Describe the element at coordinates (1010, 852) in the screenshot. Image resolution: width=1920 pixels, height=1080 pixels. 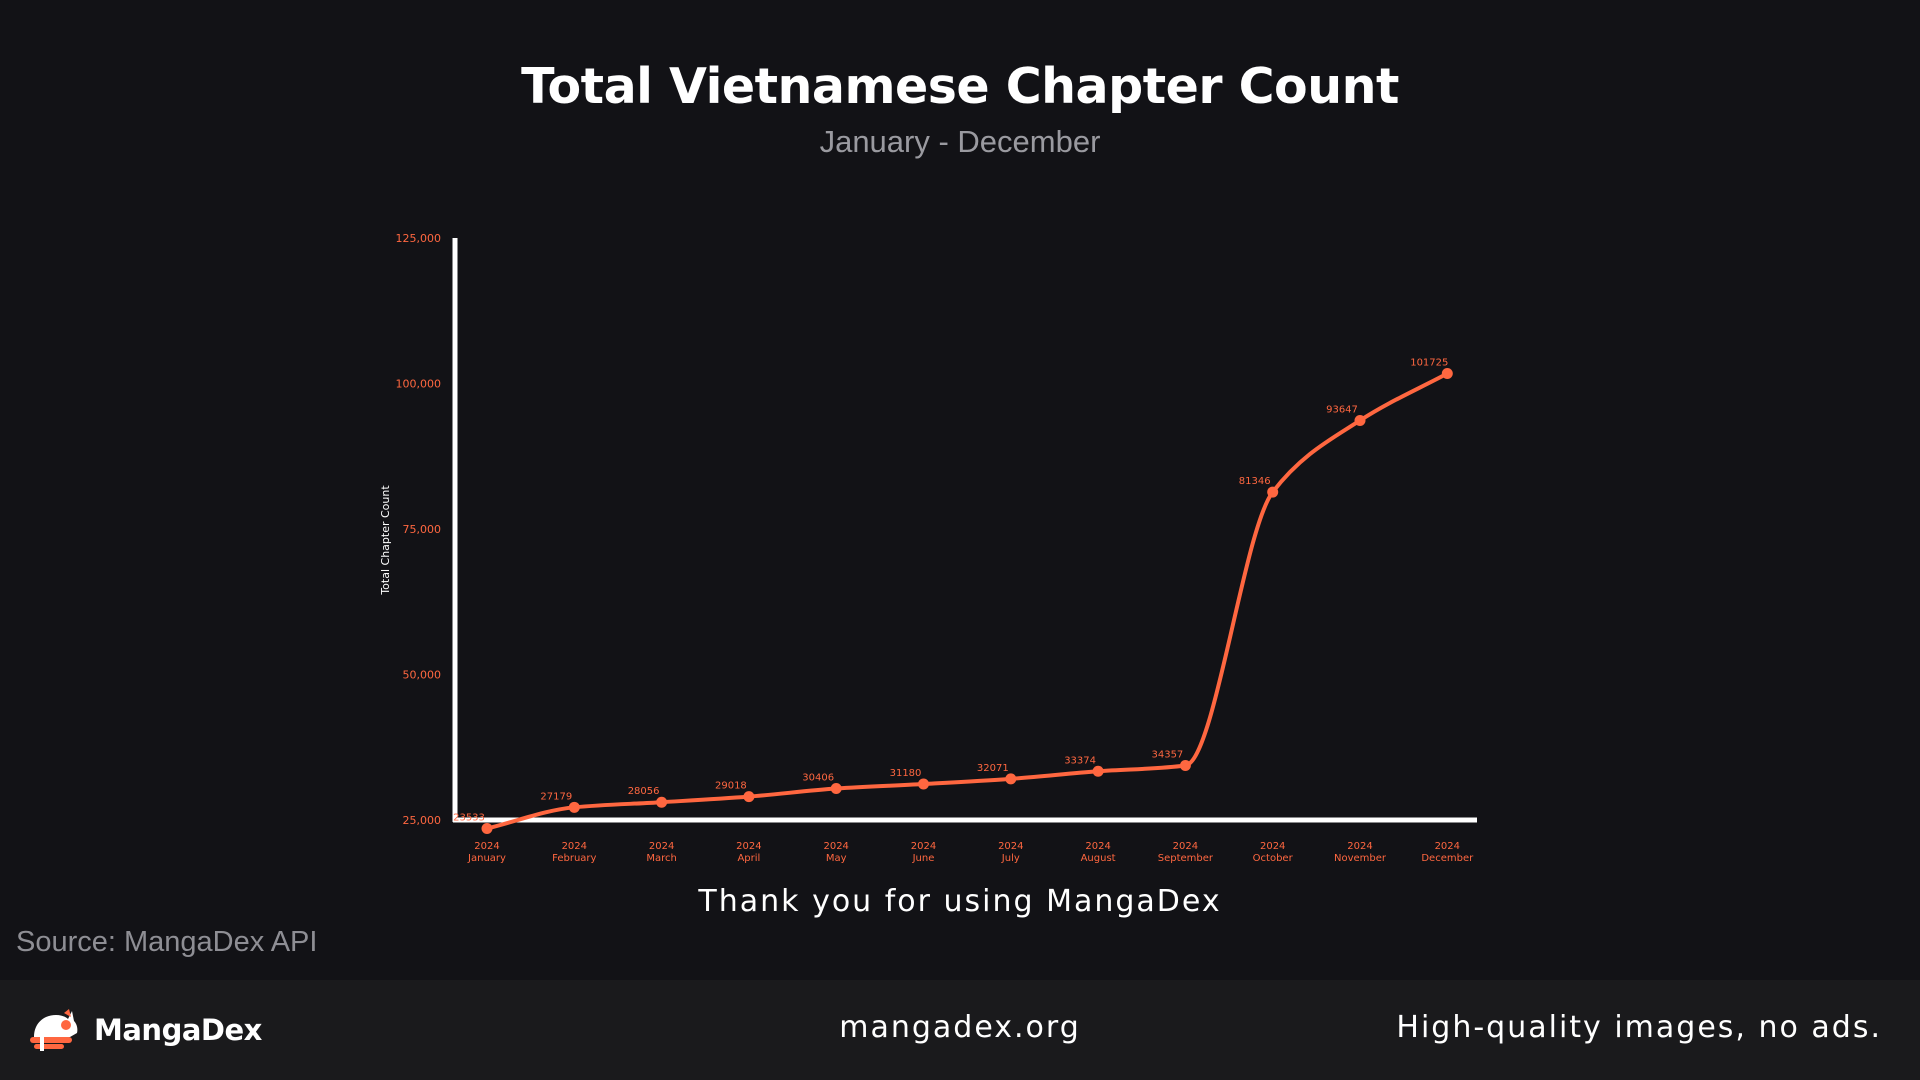
I see `x-tick-label: 2024 July` at that location.